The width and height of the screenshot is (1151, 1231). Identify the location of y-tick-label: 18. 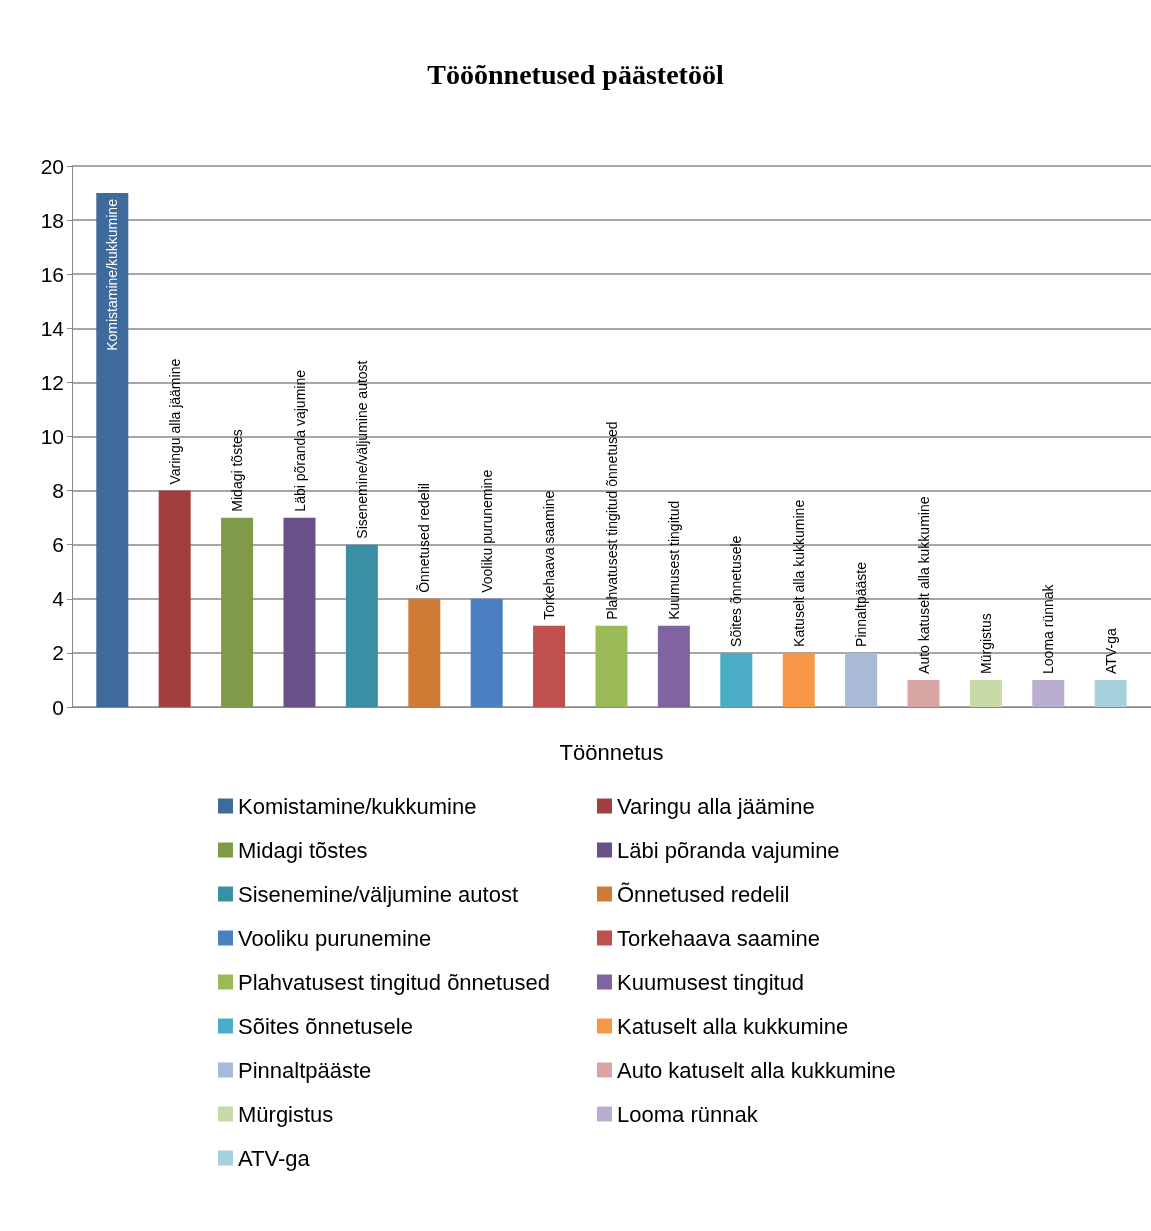
(52, 220).